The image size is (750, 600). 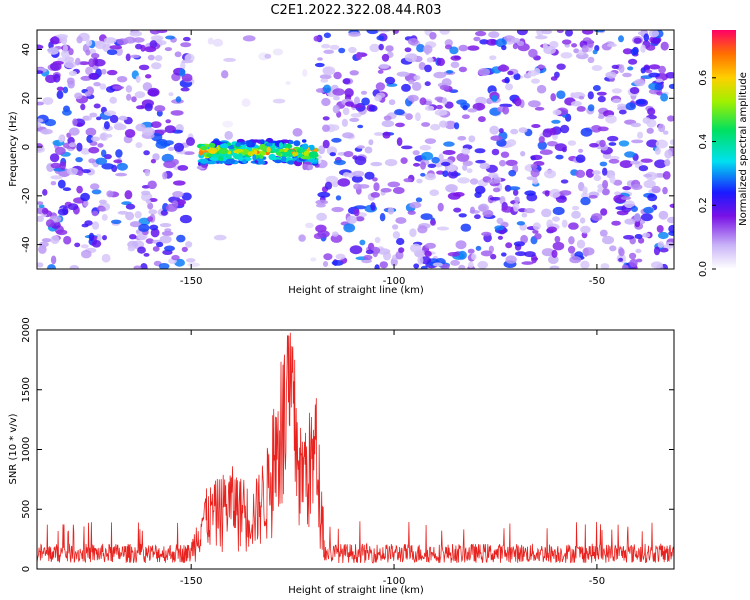 I want to click on colorbar-ticks: 0.0 0.2 0.4 0.6, so click(x=707, y=173).